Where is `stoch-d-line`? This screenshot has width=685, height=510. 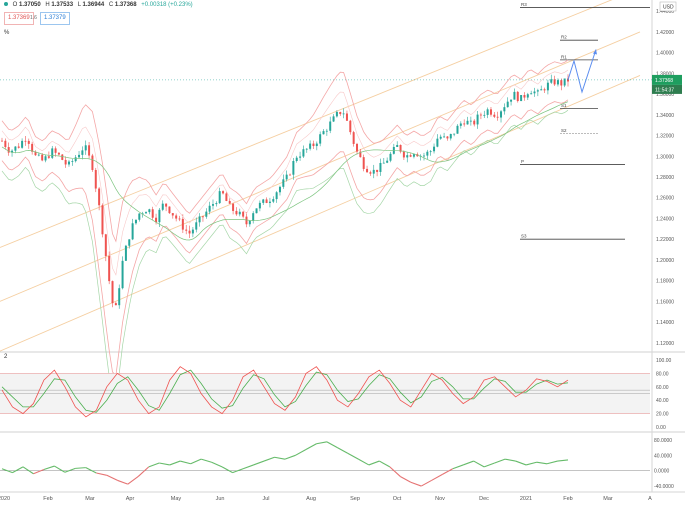 stoch-d-line is located at coordinates (285, 391).